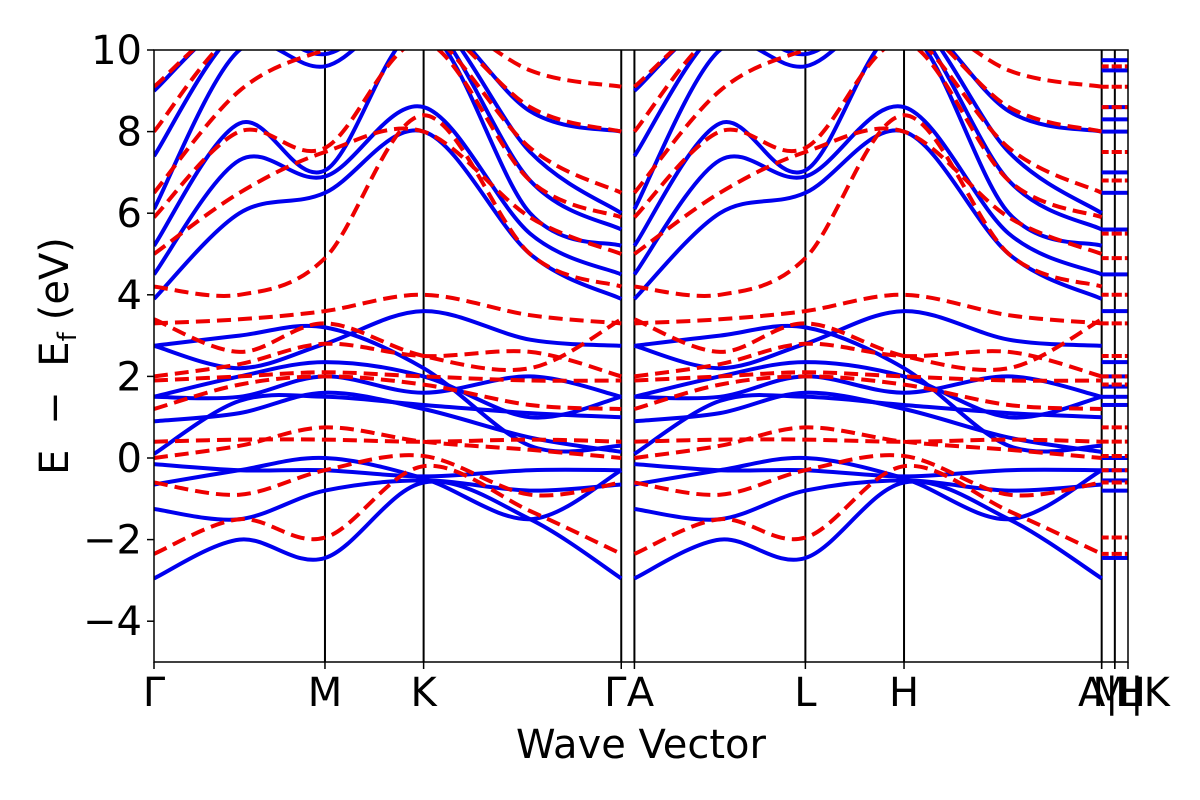 The width and height of the screenshot is (1200, 800). Describe the element at coordinates (1150, 693) in the screenshot. I see `x-tick-label: |K` at that location.